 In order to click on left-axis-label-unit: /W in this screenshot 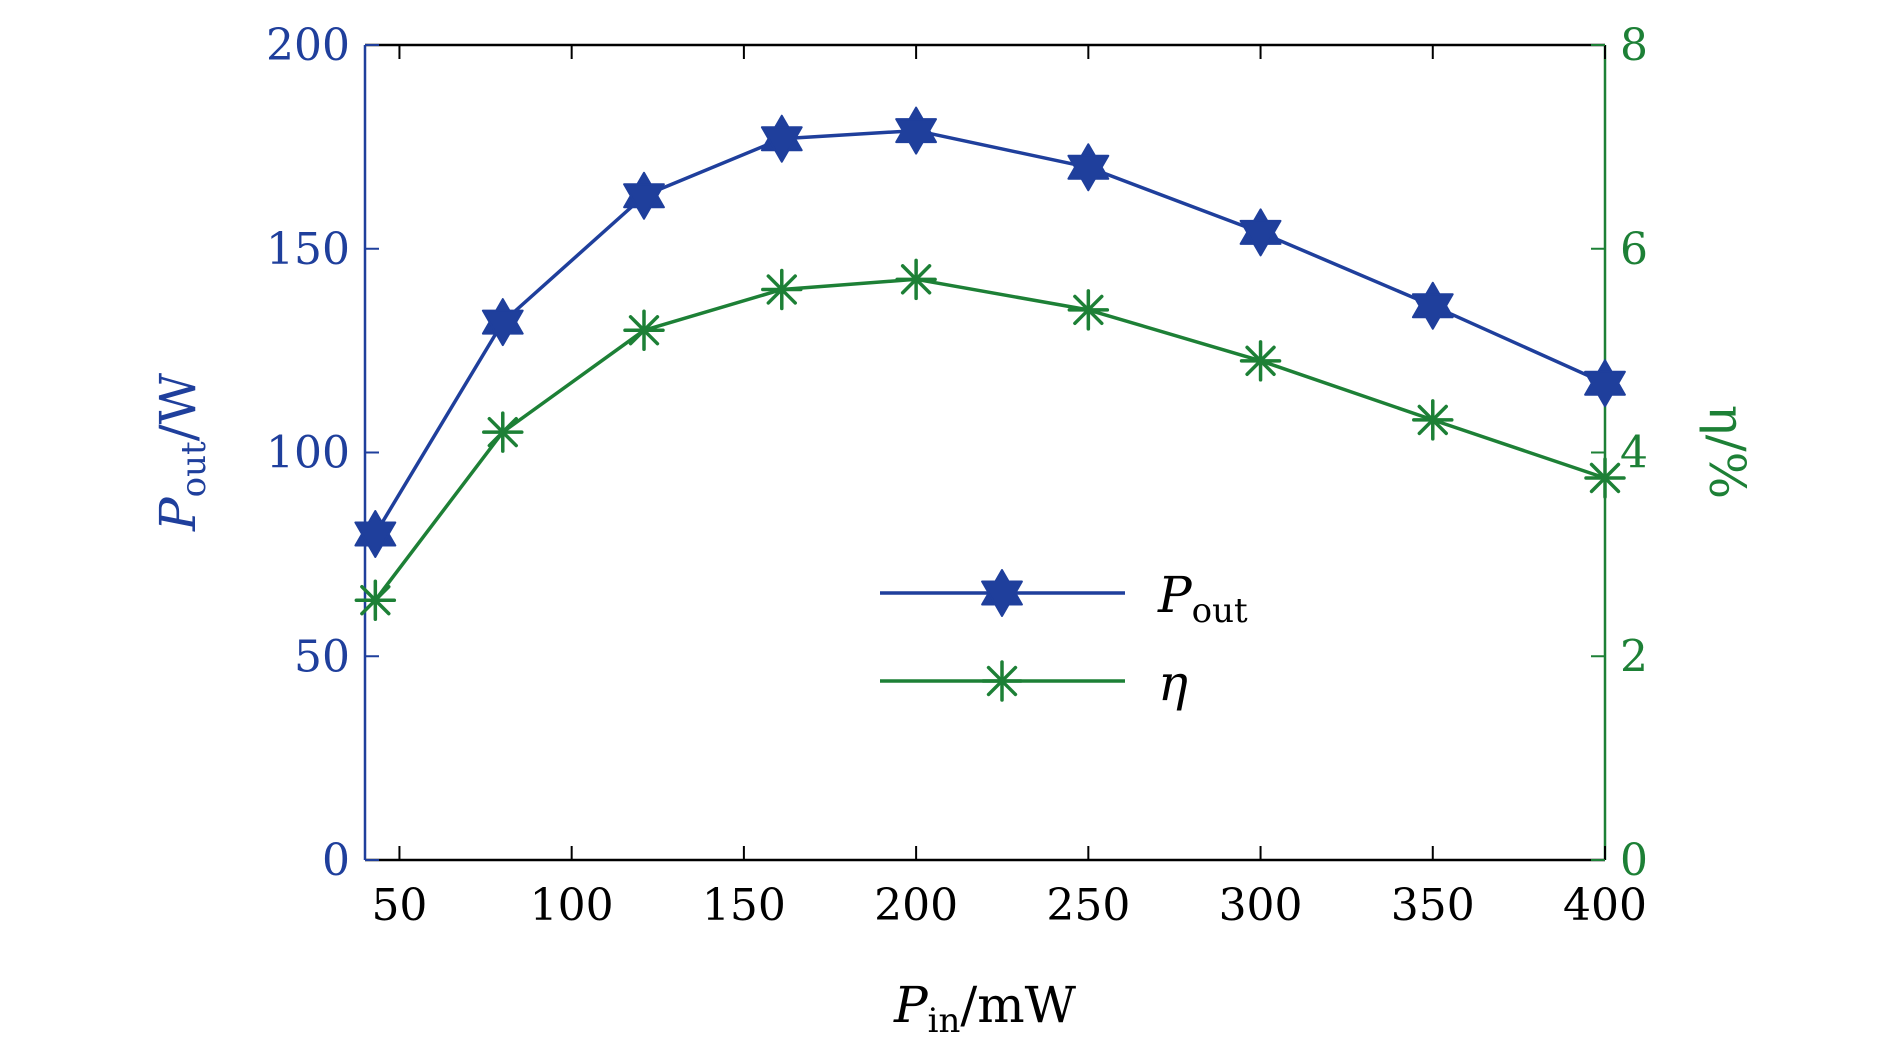, I will do `click(178, 406)`.